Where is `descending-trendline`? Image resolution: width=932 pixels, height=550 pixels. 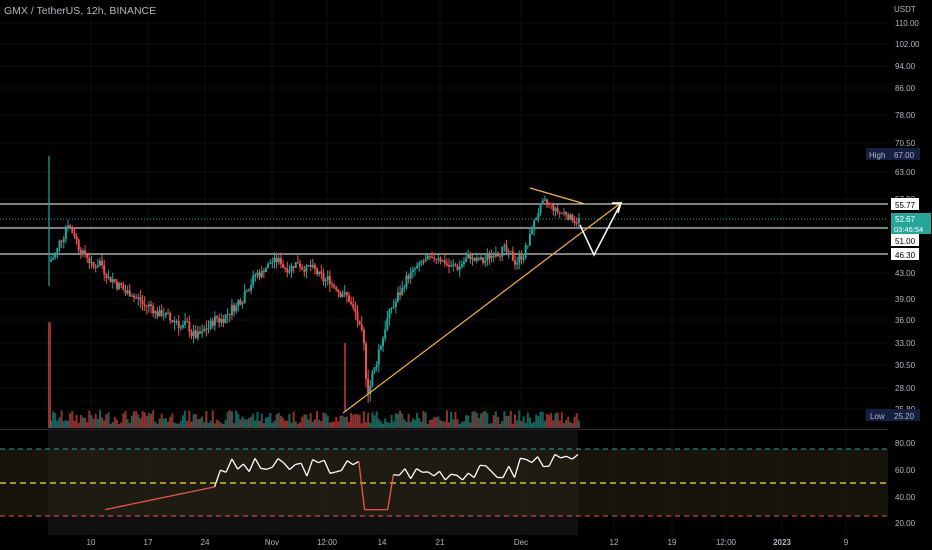
descending-trendline is located at coordinates (557, 196).